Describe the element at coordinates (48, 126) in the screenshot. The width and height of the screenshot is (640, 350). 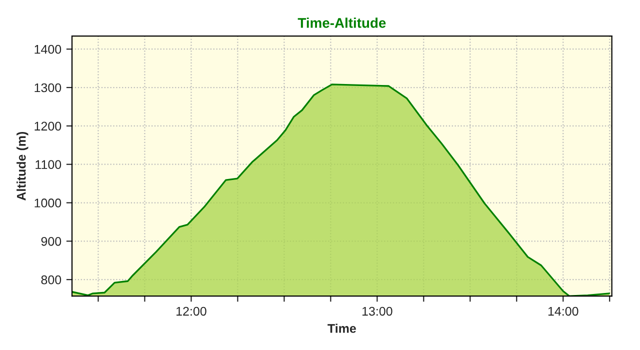
I see `y-tick-label: 1200` at that location.